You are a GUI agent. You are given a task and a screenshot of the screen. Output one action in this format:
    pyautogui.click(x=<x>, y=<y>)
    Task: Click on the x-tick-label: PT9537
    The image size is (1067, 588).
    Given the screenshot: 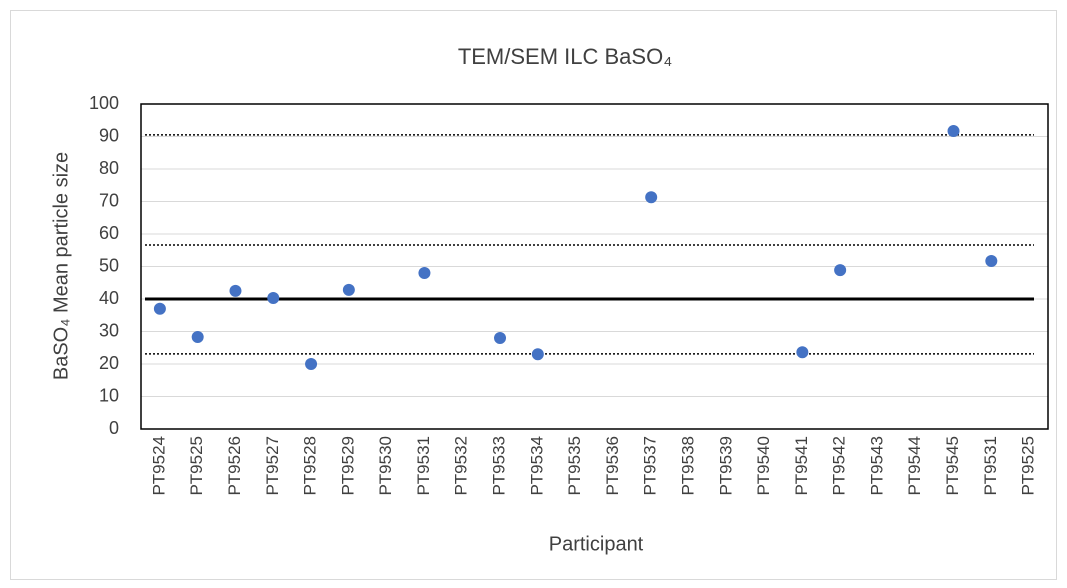 What is the action you would take?
    pyautogui.click(x=650, y=466)
    